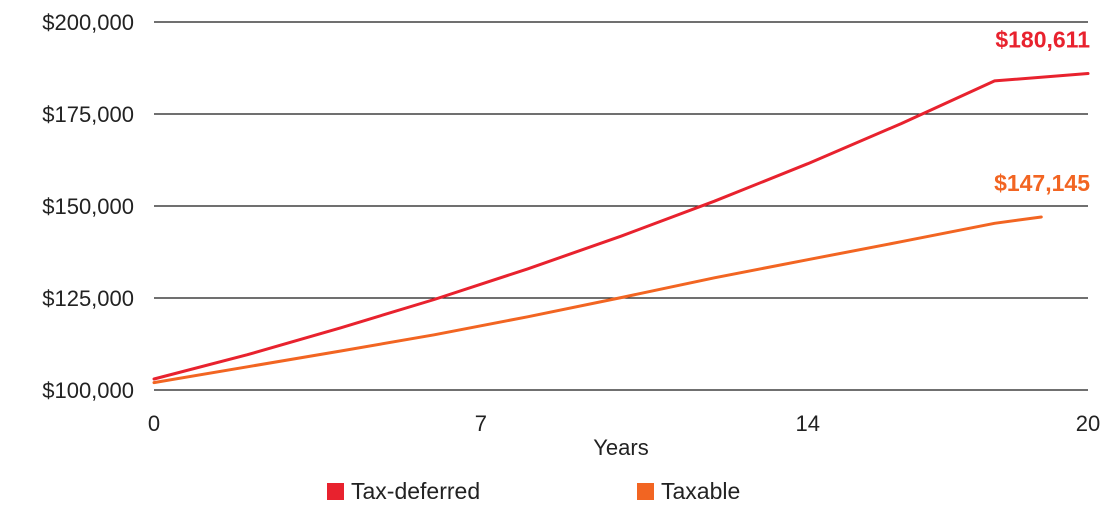 The height and width of the screenshot is (518, 1119). What do you see at coordinates (645, 491) in the screenshot?
I see `legend-swatch-taxable` at bounding box center [645, 491].